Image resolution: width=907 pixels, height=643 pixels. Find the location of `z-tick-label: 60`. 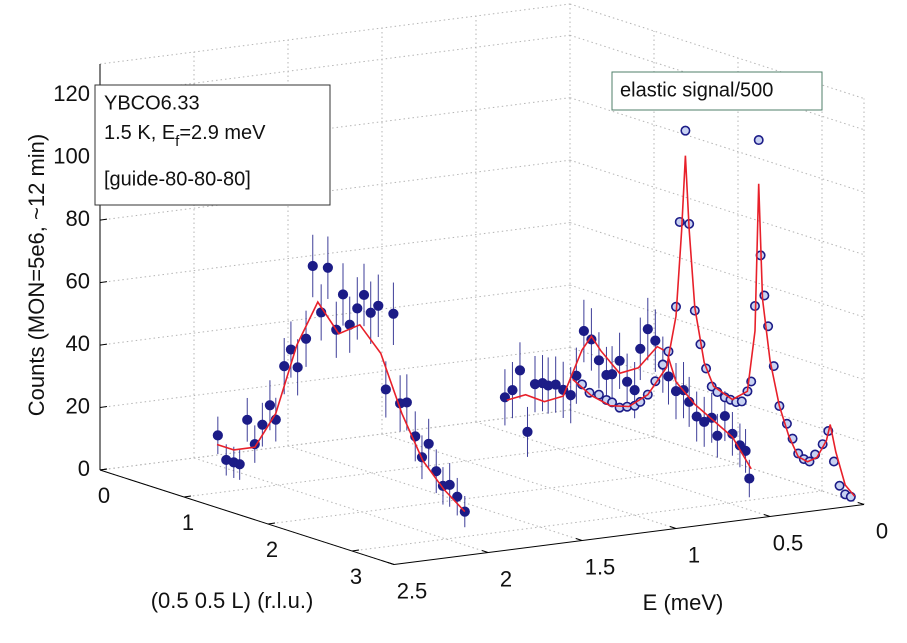

z-tick-label: 60 is located at coordinates (78, 280).